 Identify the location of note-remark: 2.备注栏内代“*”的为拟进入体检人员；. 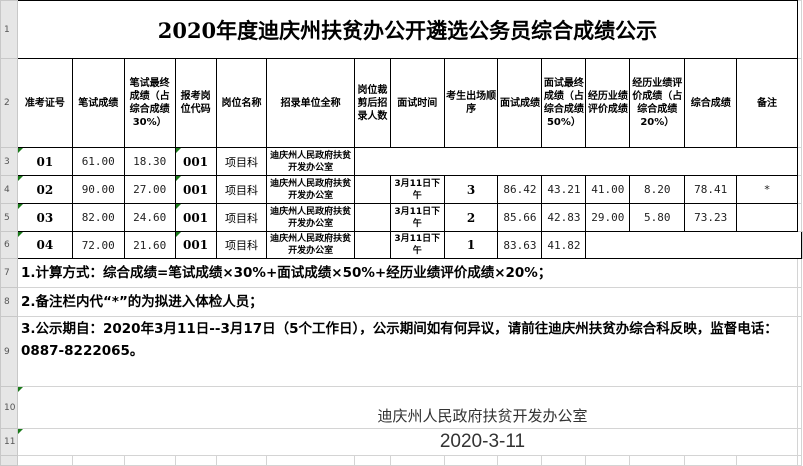
(407, 302).